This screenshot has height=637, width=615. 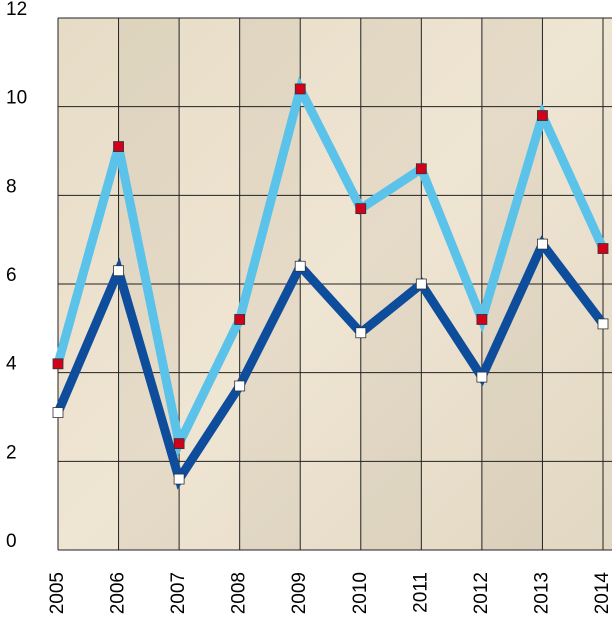 What do you see at coordinates (57, 593) in the screenshot?
I see `x-tick-label: 2005` at bounding box center [57, 593].